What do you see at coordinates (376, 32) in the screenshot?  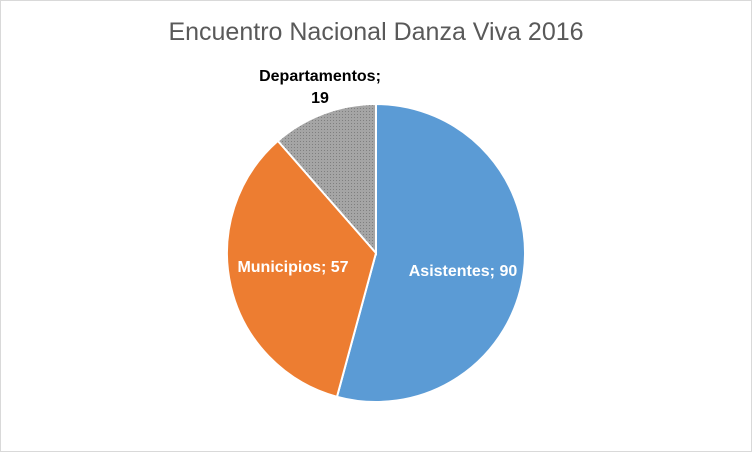 I see `chart-title: Encuentro Nacional Danza Viva 2016` at bounding box center [376, 32].